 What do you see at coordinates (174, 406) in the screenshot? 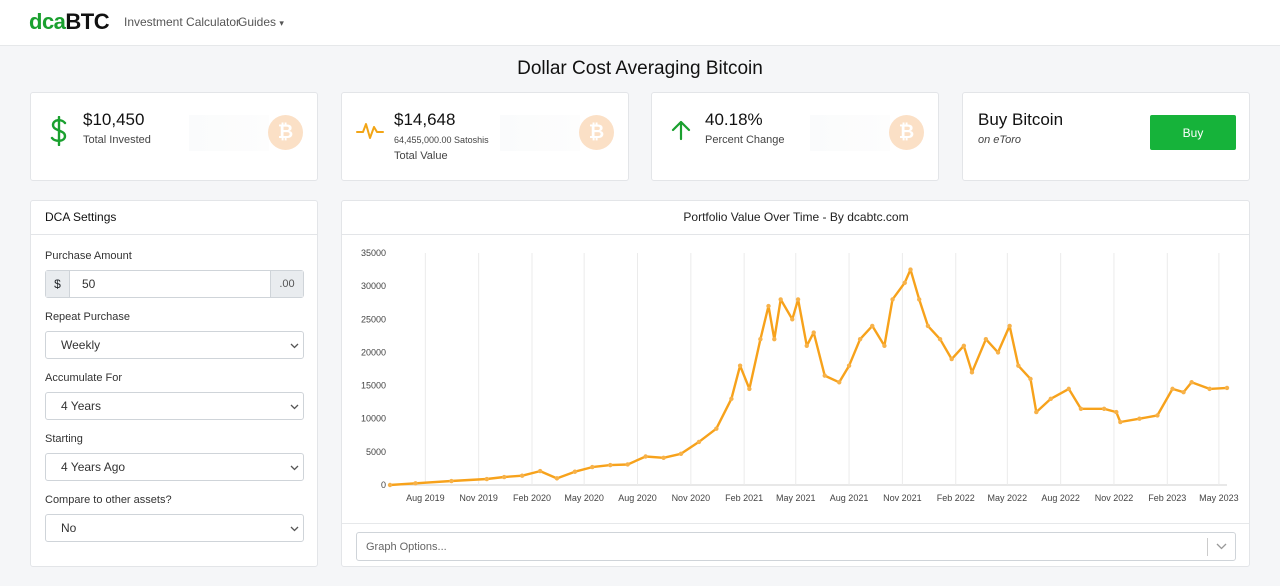
I see `accumulate-for-select: 4 Years` at bounding box center [174, 406].